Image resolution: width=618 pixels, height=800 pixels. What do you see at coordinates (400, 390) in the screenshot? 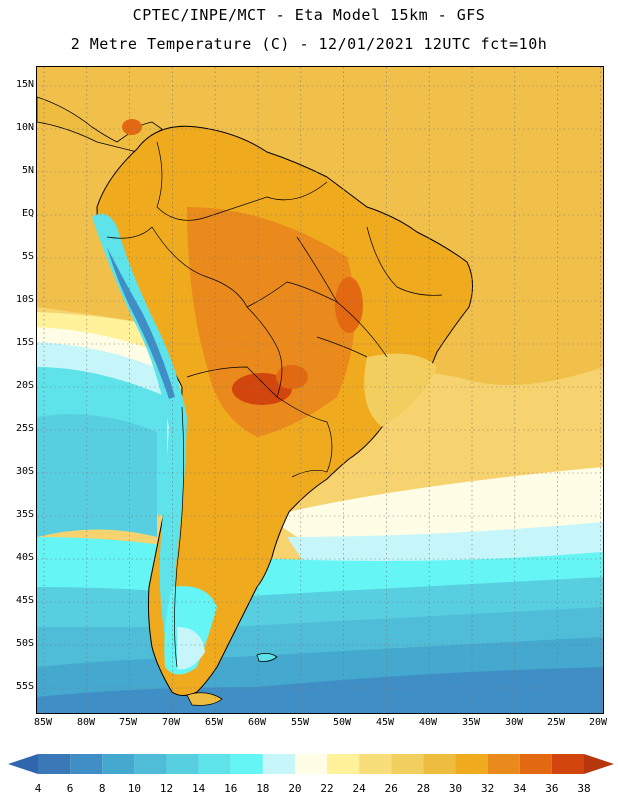
I see `land-mild-southeast` at bounding box center [400, 390].